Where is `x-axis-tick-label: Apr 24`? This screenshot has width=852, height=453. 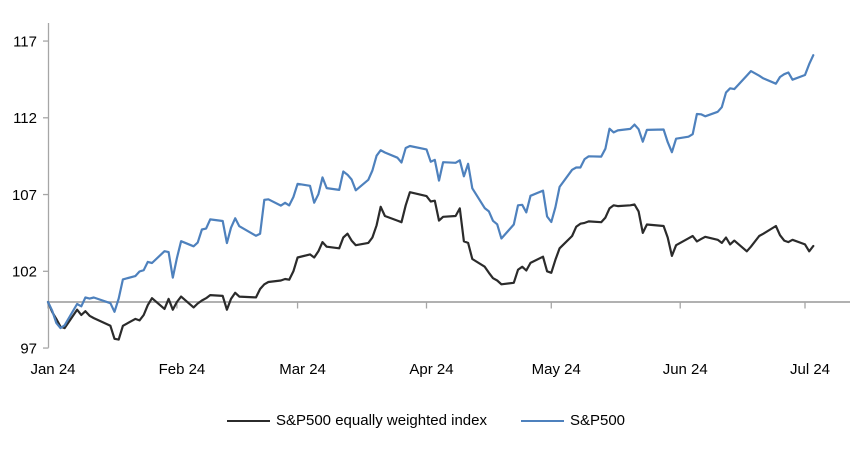
x-axis-tick-label: Apr 24 is located at coordinates (431, 369).